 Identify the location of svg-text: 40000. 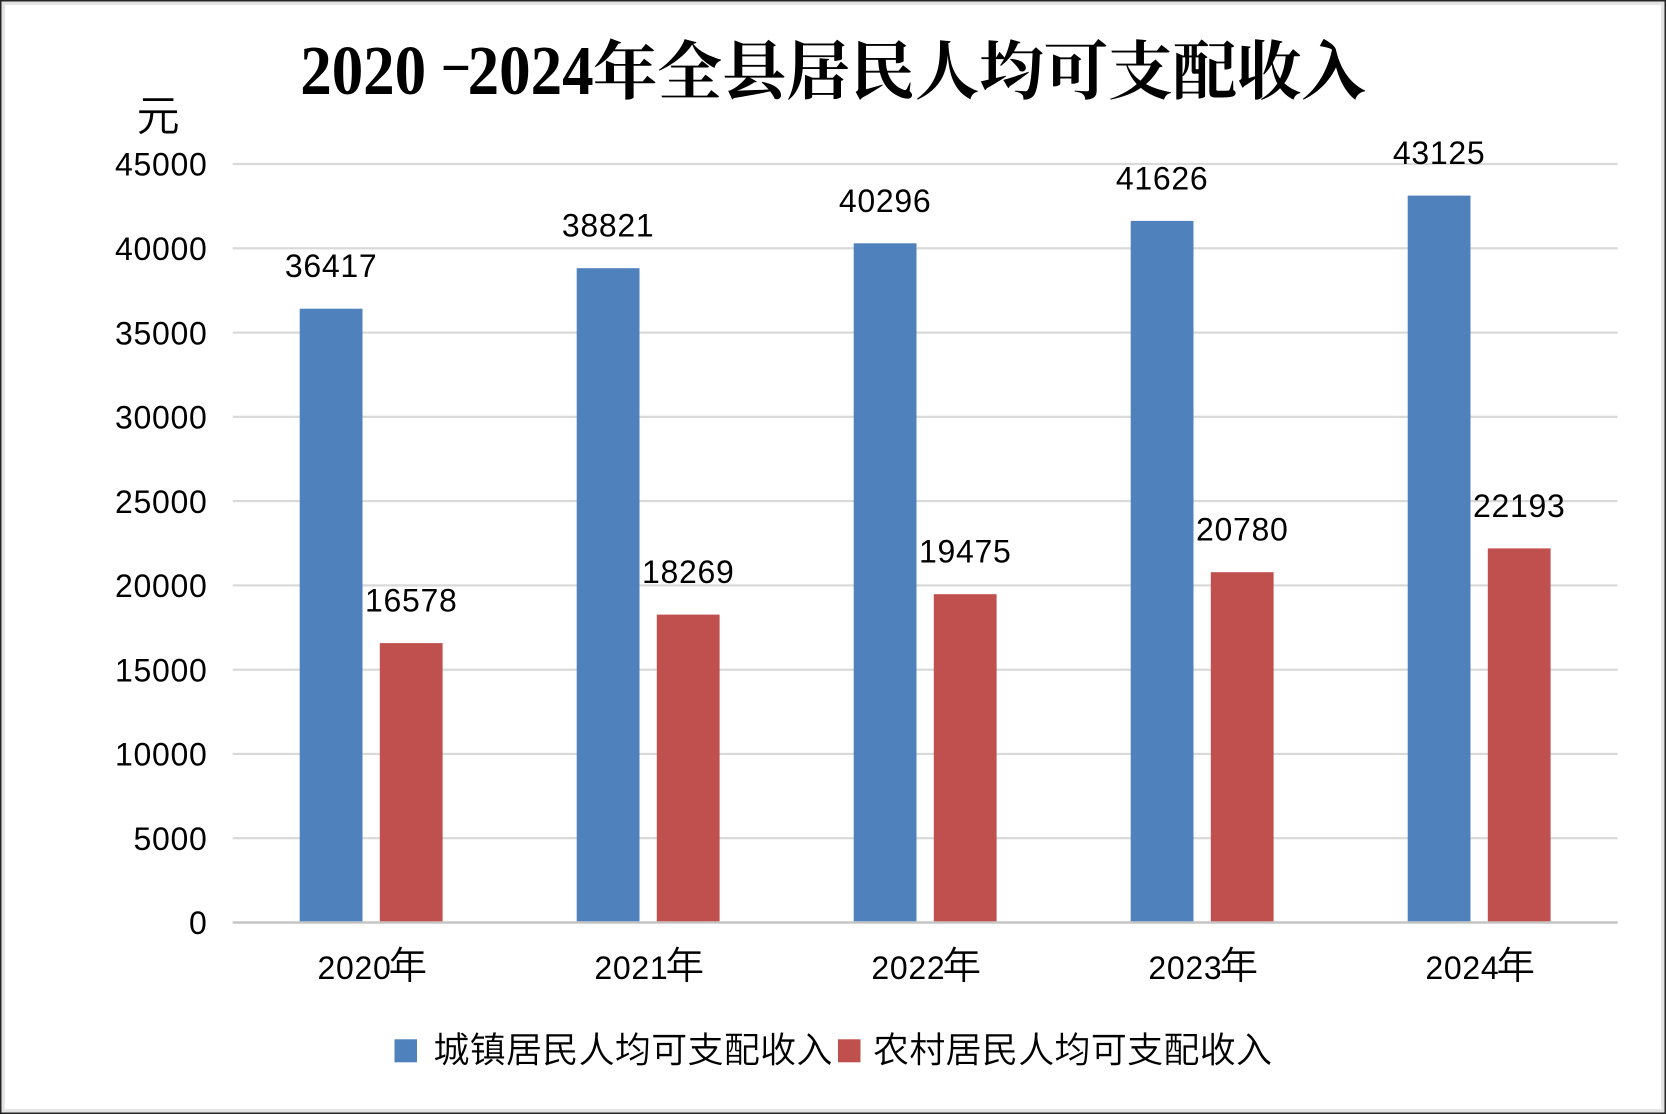
(161, 249).